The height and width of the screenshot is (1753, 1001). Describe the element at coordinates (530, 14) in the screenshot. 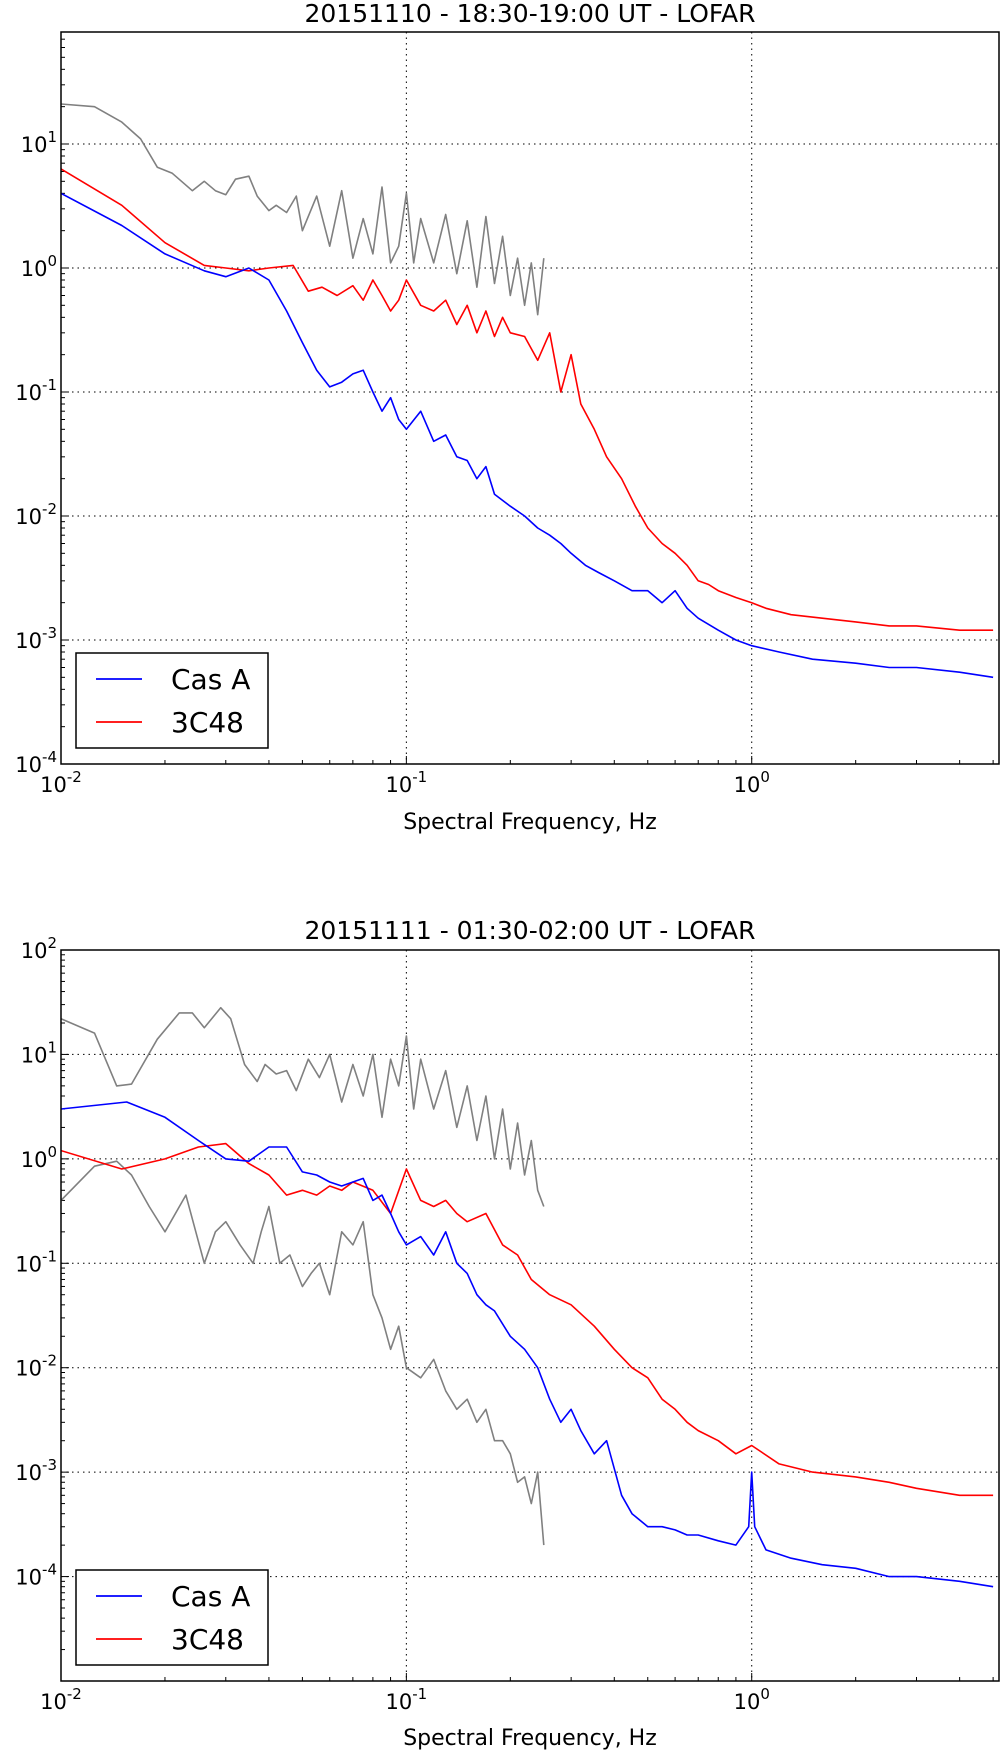

I see `chart-title: 20151110 - 18:30-19:00 UT - LOFAR` at that location.